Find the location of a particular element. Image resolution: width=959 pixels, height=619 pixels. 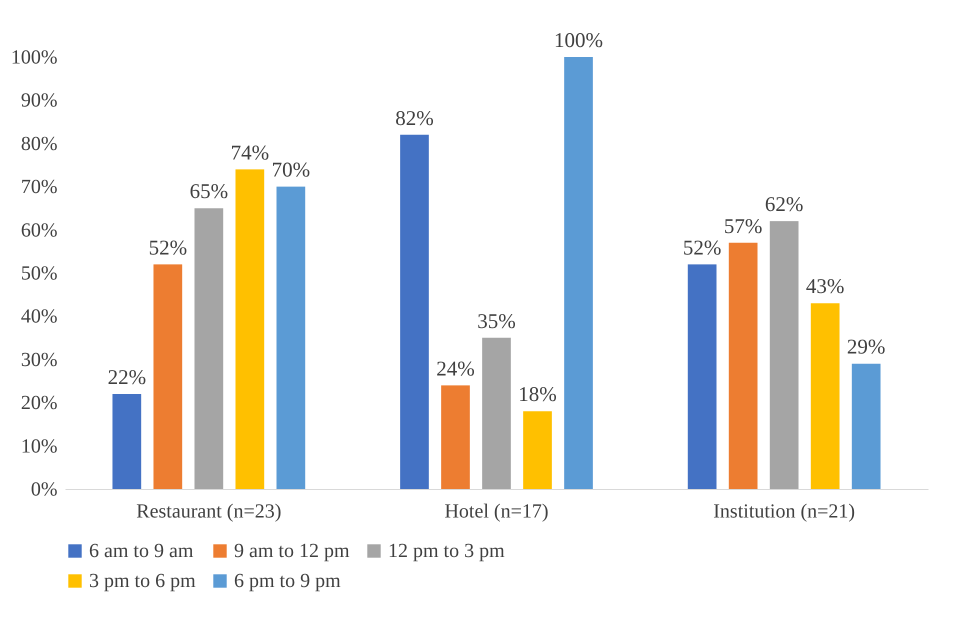

data-label: 74% is located at coordinates (250, 152).